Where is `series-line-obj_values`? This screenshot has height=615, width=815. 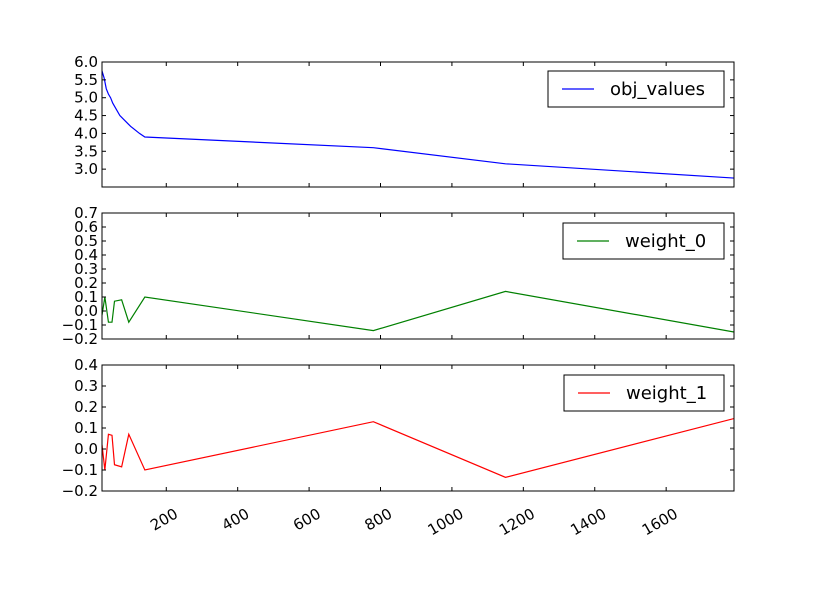 series-line-obj_values is located at coordinates (418, 124).